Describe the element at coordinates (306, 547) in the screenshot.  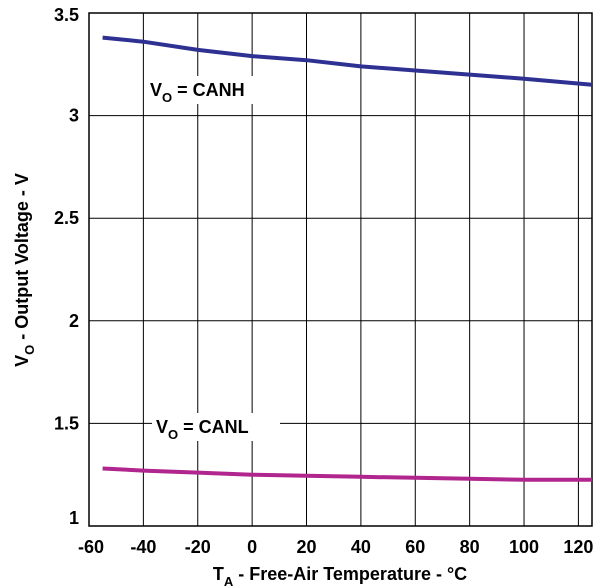
I see `x-tick-label: 20` at that location.